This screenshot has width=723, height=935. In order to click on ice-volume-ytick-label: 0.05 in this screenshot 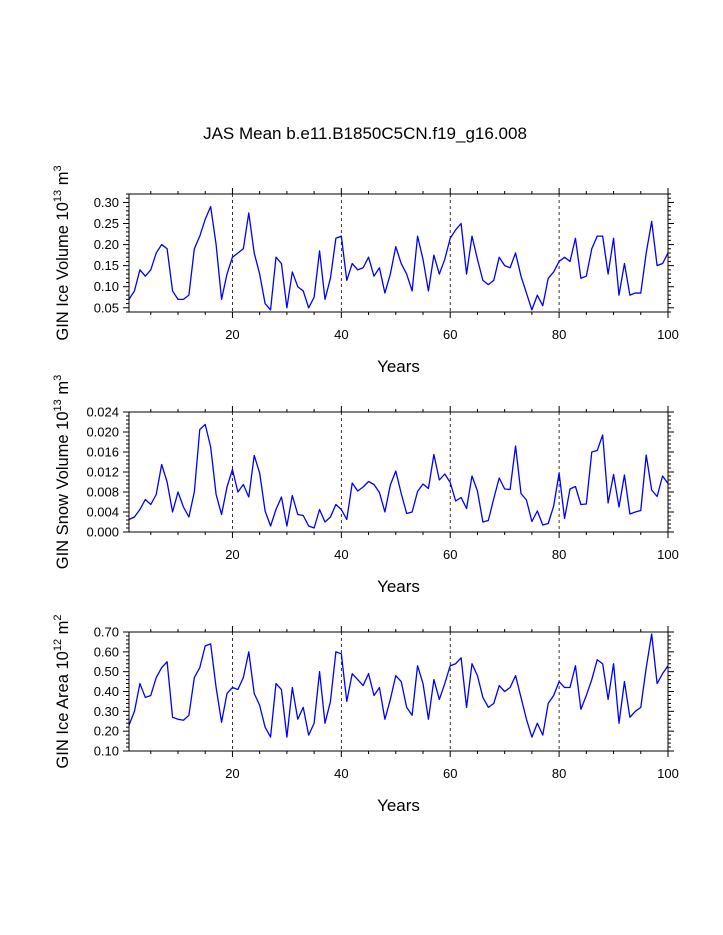, I will do `click(106, 307)`.